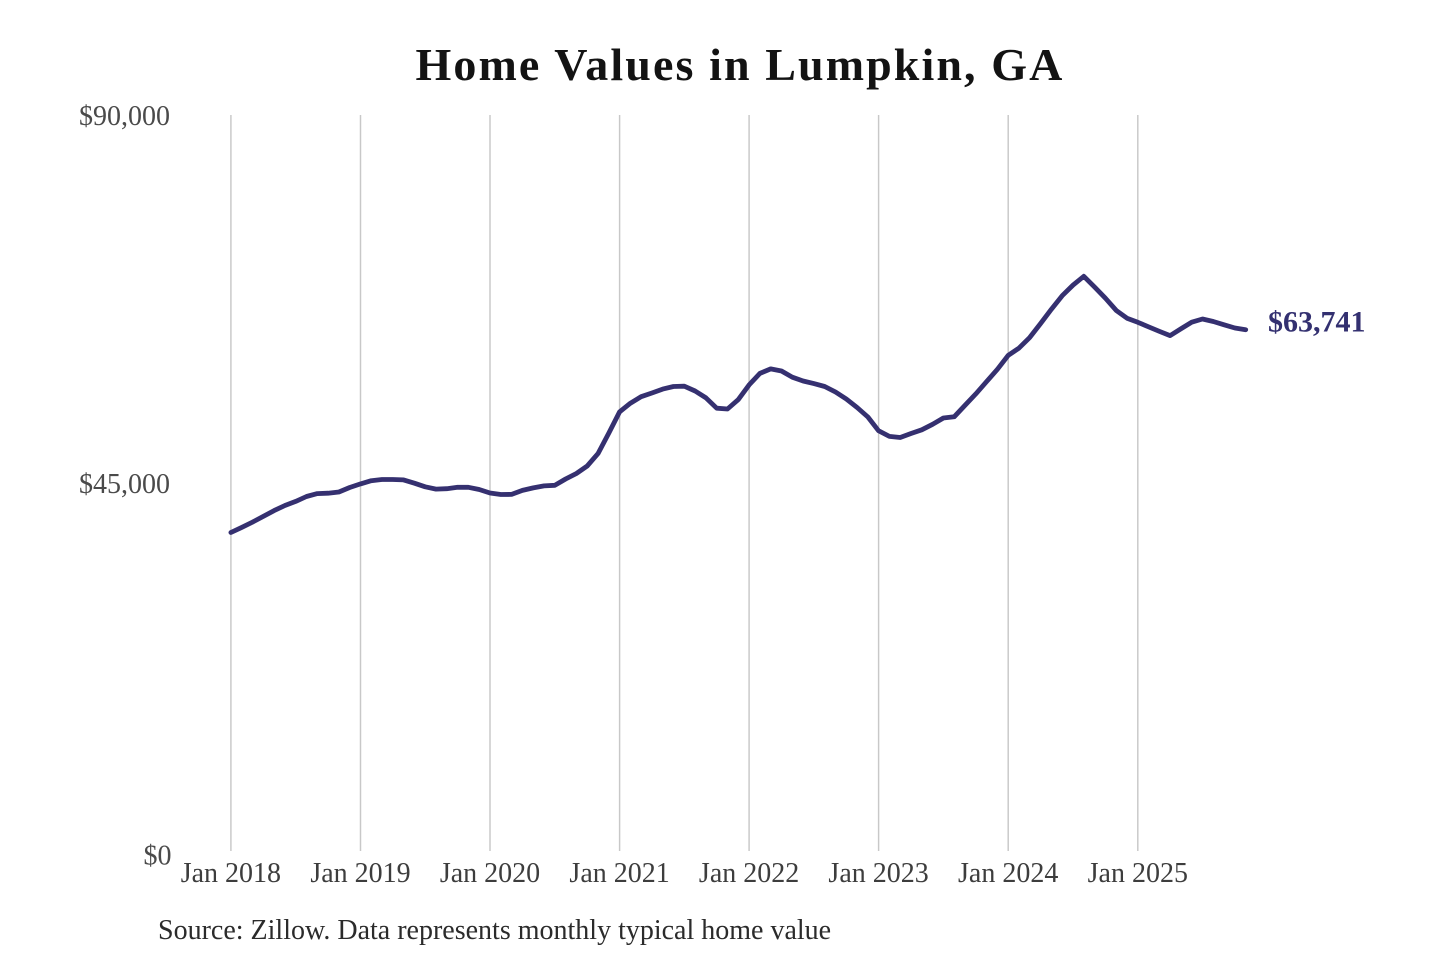  What do you see at coordinates (1138, 873) in the screenshot?
I see `svg-text: Jan 2025` at bounding box center [1138, 873].